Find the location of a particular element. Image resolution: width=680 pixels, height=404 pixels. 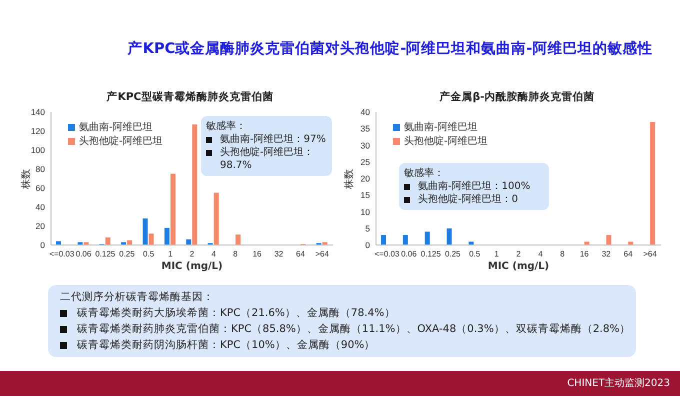

y-tick-label: 30 is located at coordinates (365, 145).